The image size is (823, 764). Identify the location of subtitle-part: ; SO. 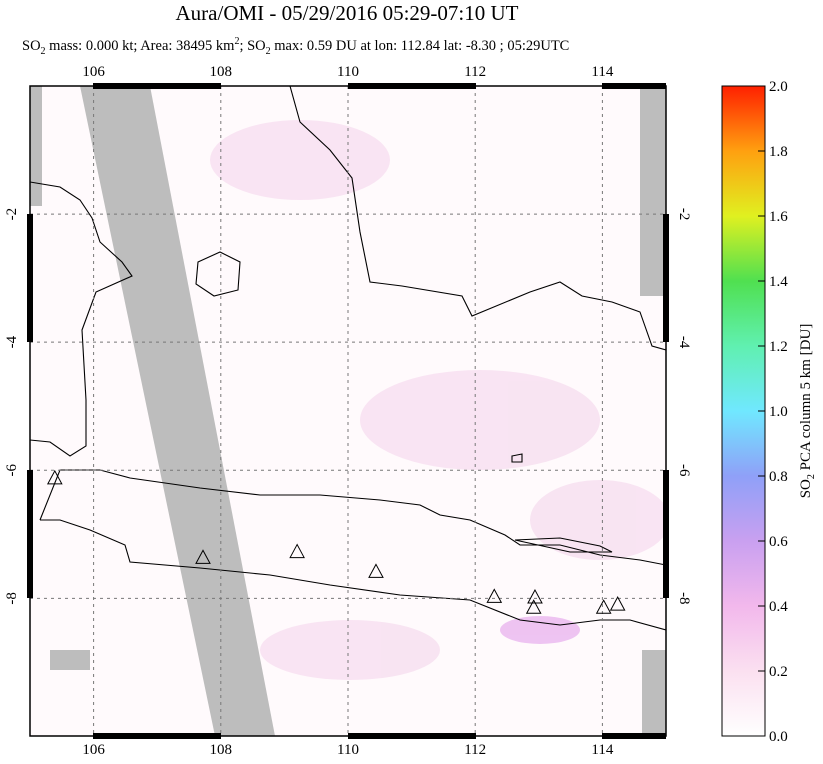
(252, 46).